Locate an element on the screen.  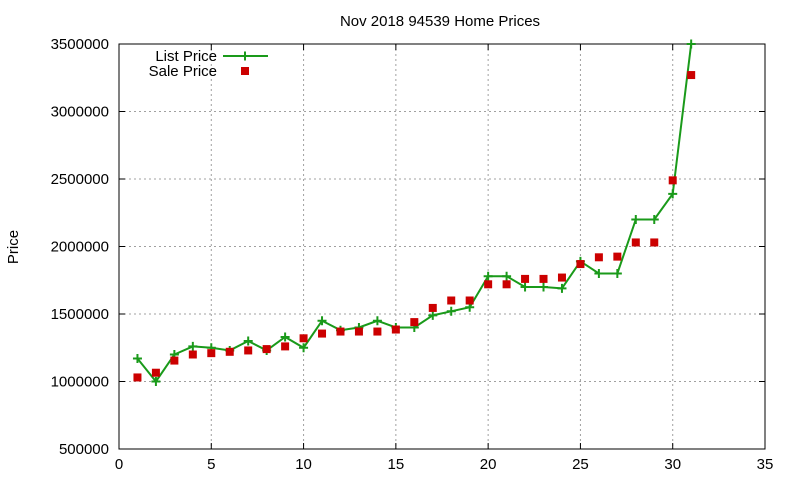
x-tick-label: 0 is located at coordinates (119, 464).